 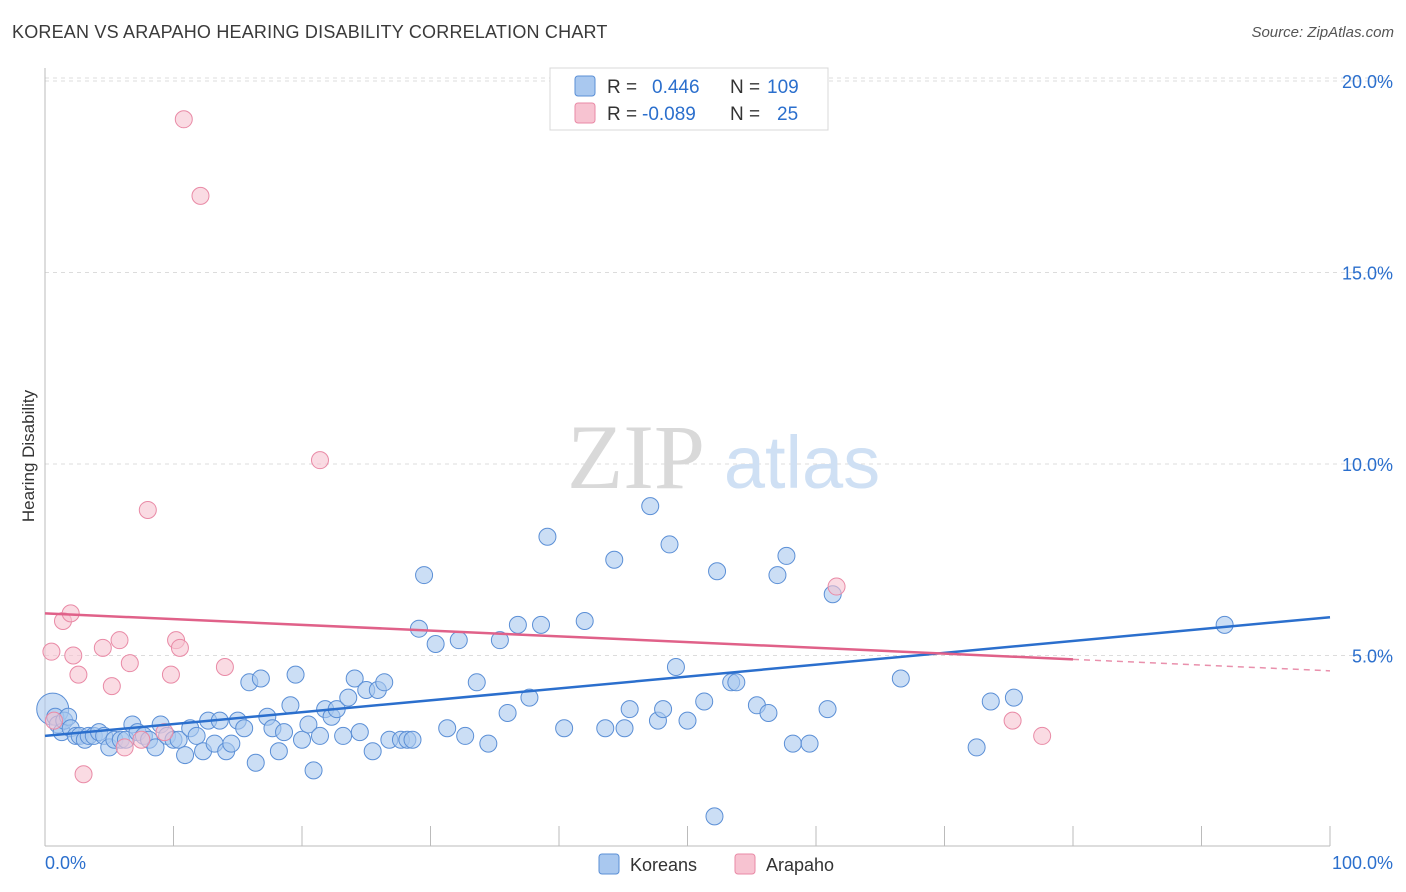 I want to click on bottom-legend: Koreans Arapaho, so click(x=716, y=864).